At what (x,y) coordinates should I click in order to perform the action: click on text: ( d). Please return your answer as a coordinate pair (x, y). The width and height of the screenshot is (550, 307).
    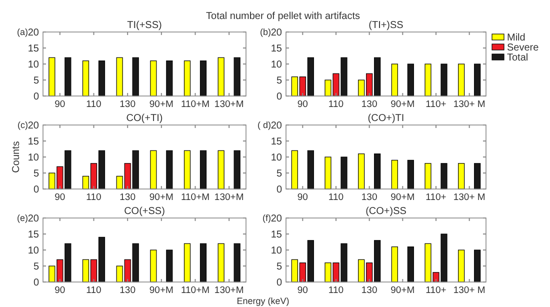
    Looking at the image, I should click on (265, 125).